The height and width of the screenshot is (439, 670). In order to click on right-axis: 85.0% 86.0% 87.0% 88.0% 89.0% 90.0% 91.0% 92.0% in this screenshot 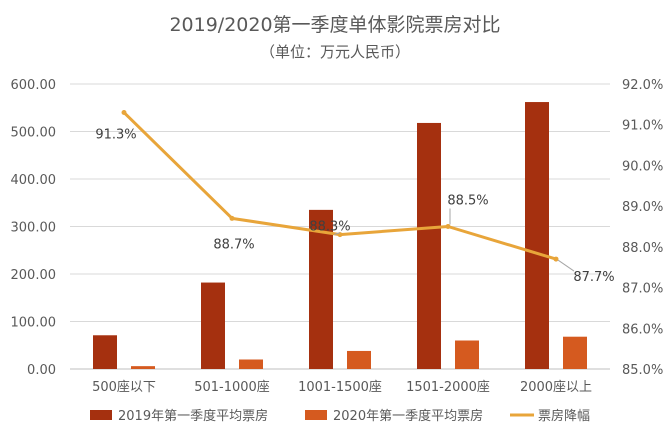, I will do `click(642, 228)`.